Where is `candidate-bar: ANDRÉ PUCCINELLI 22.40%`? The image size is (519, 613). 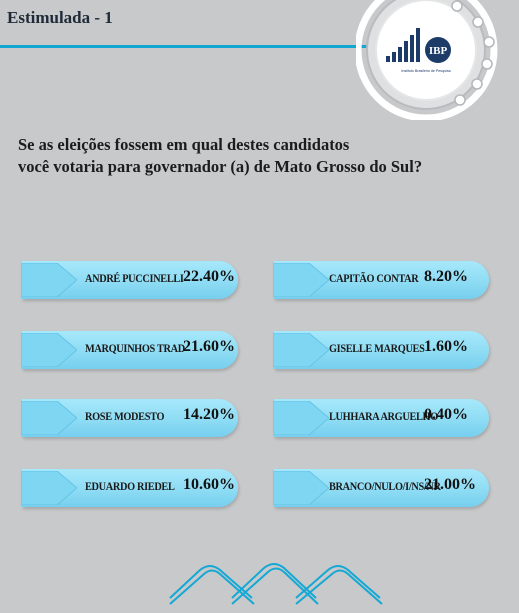
candidate-bar: ANDRÉ PUCCINELLI 22.40% is located at coordinates (129, 280).